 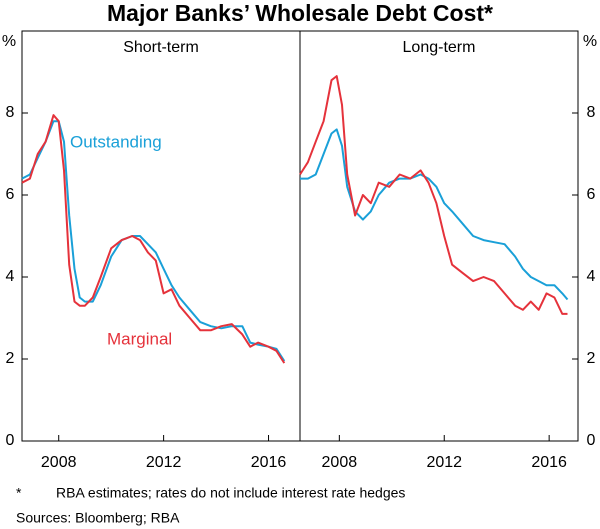 What do you see at coordinates (116, 141) in the screenshot?
I see `series-label: Outstanding` at bounding box center [116, 141].